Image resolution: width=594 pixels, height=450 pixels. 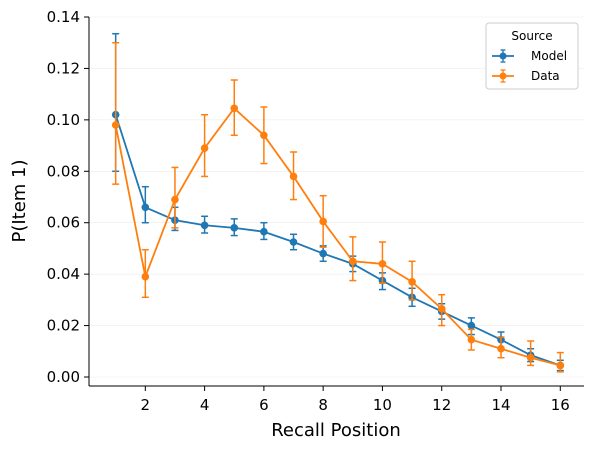 I want to click on x-tick-label: 6, so click(x=264, y=405).